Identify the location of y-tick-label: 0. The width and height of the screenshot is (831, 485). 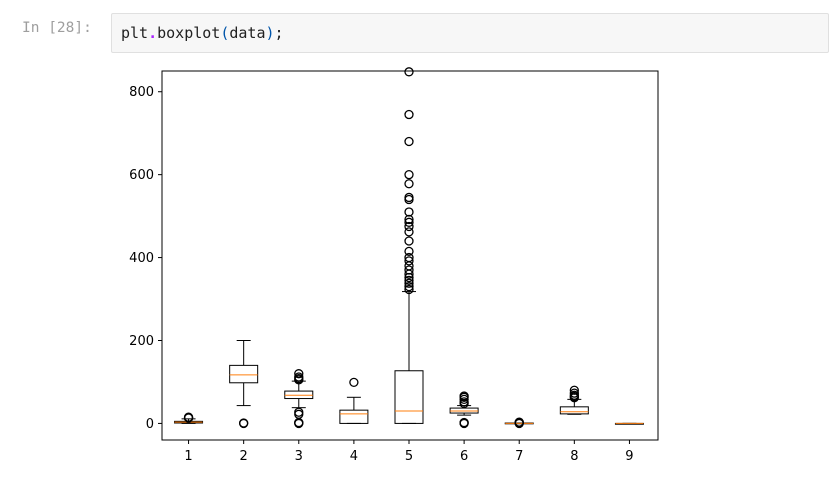
(150, 424).